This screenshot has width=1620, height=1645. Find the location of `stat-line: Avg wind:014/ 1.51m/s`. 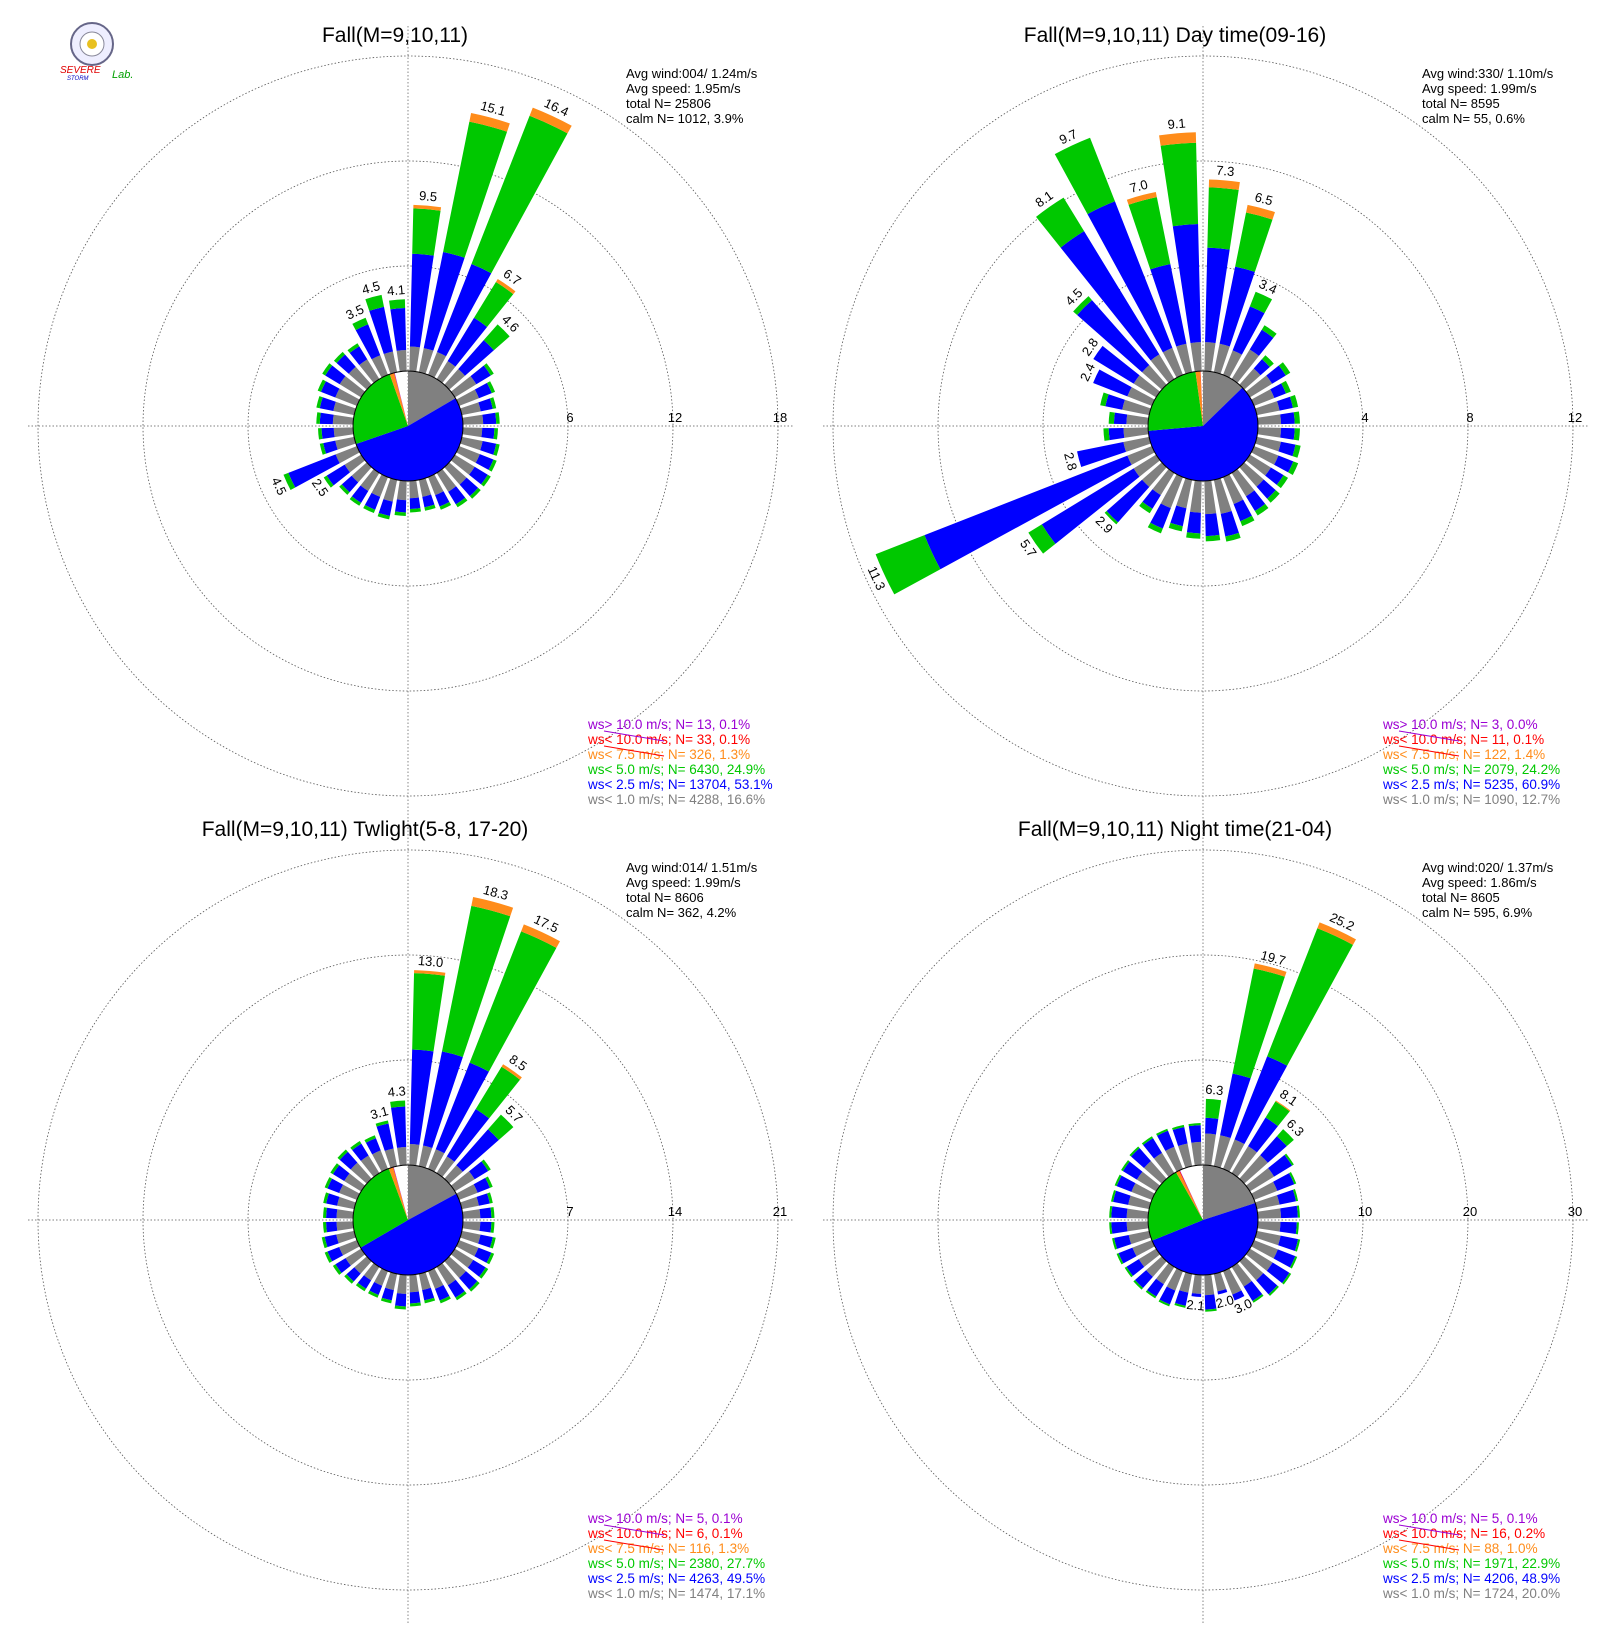

stat-line: Avg wind:014/ 1.51m/s is located at coordinates (692, 867).